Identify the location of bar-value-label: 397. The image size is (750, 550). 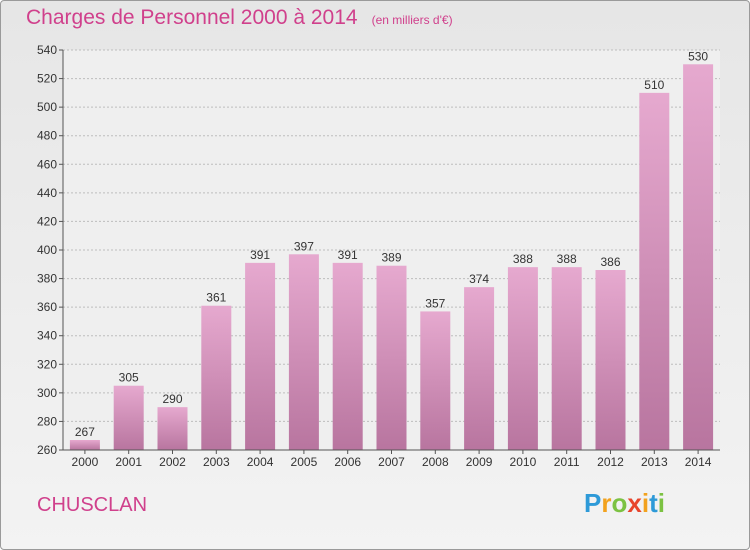
(304, 246).